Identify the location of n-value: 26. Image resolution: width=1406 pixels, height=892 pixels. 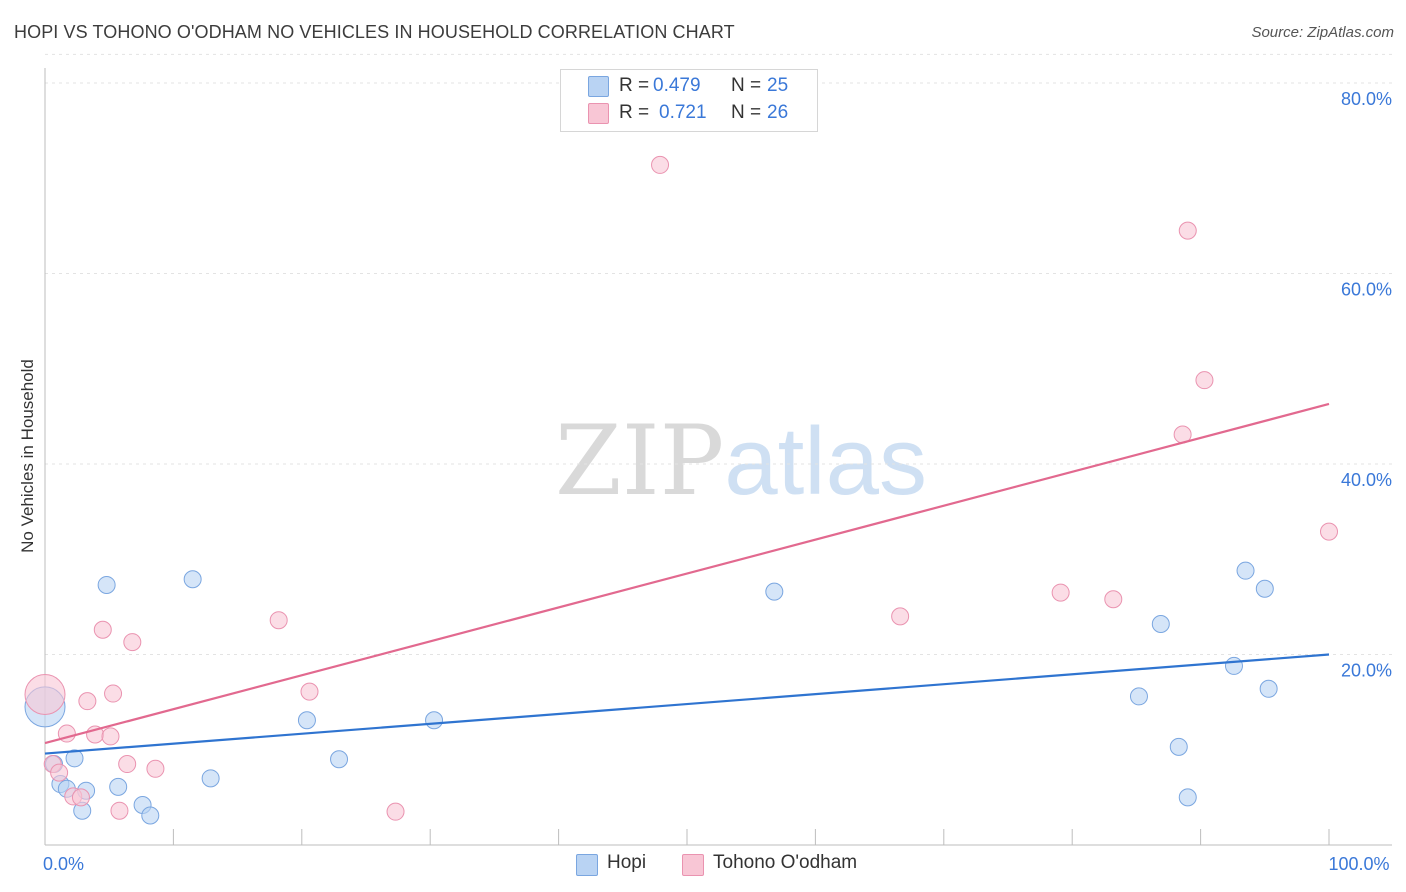
(778, 112).